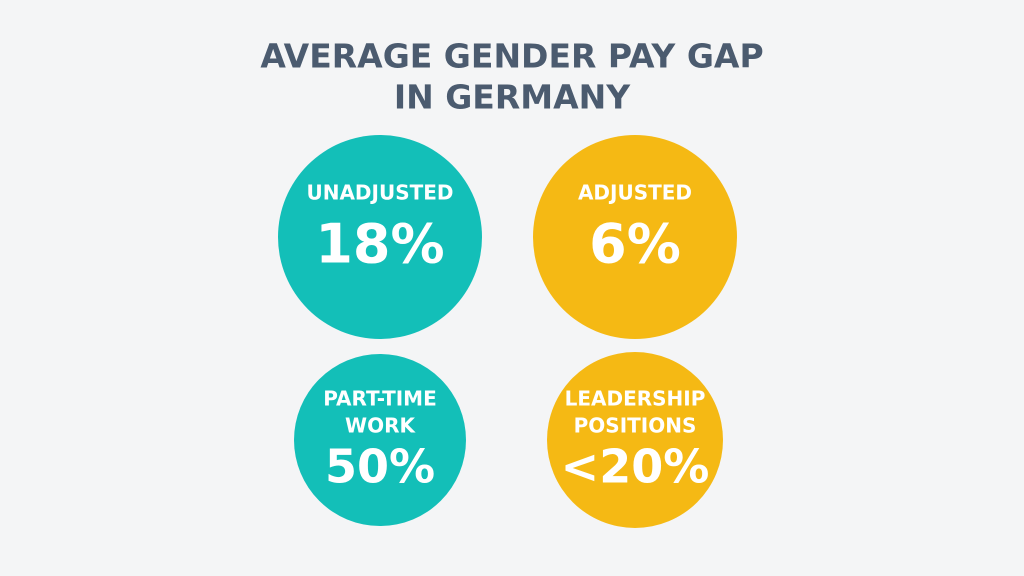  I want to click on stat-label: WORK, so click(380, 426).